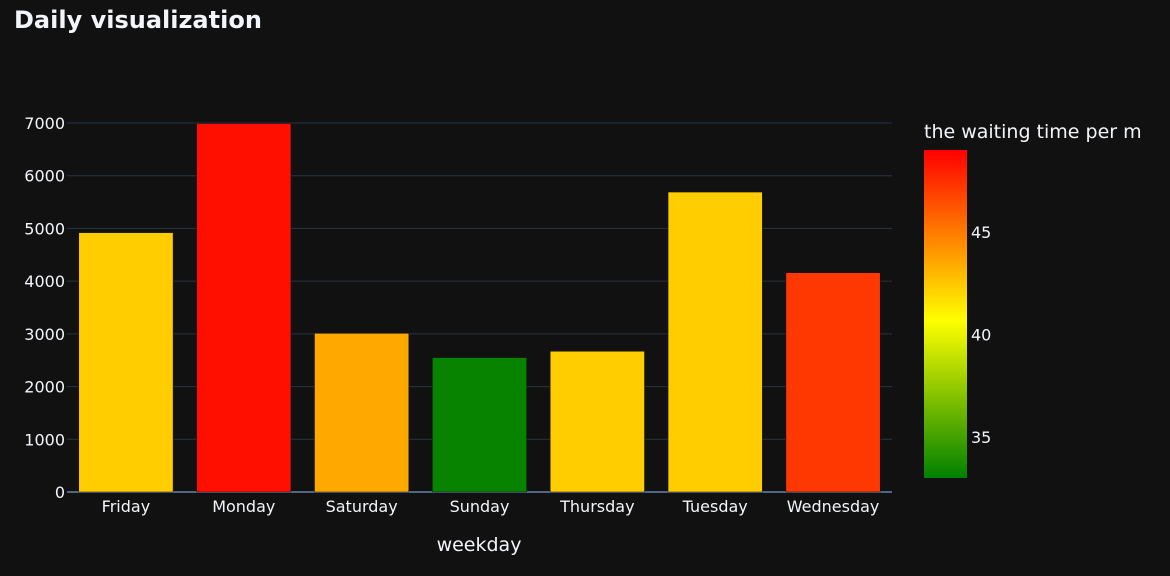 The image size is (1170, 576). What do you see at coordinates (479, 425) in the screenshot?
I see `bar-sunday` at bounding box center [479, 425].